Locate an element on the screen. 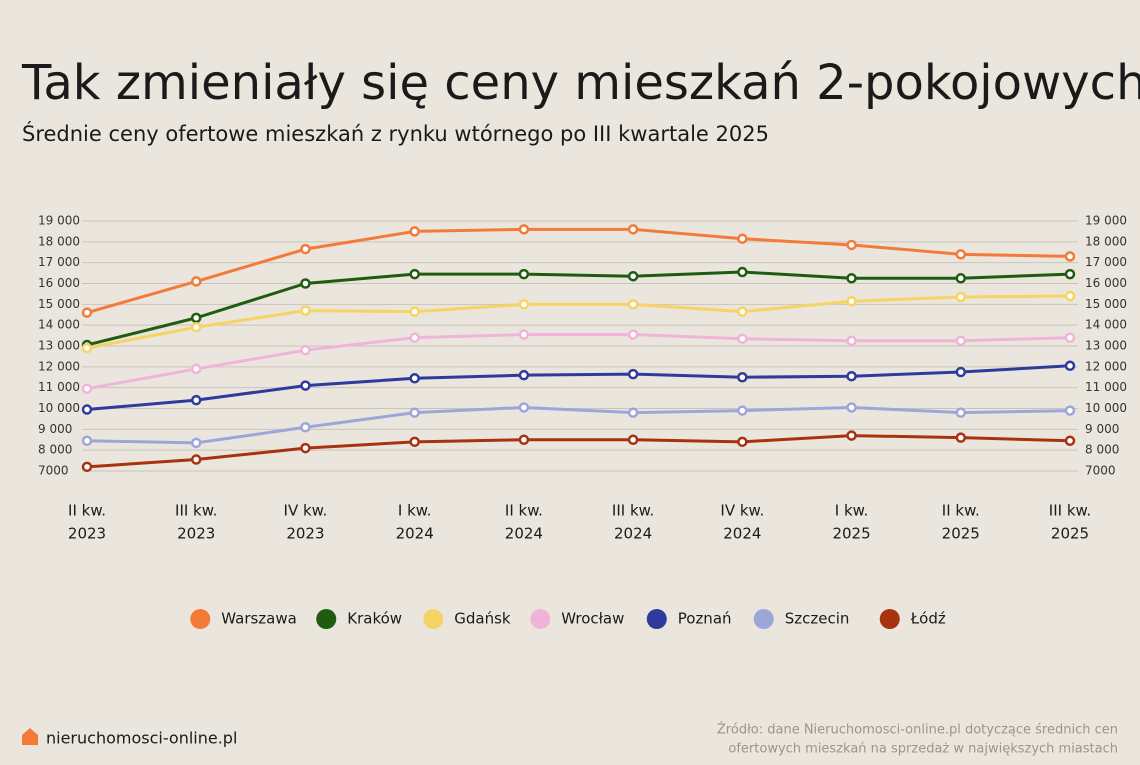 The image size is (1140, 765). brand-icon is located at coordinates (30, 736).